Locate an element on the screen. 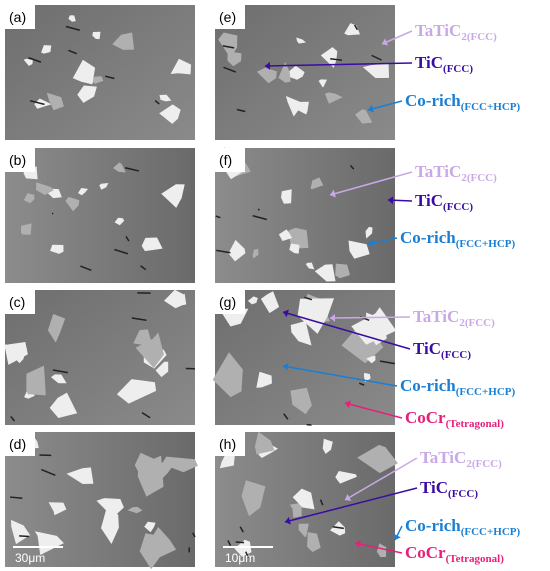 This screenshot has width=550, height=571. micrograph-panel: (a) is located at coordinates (100, 72).